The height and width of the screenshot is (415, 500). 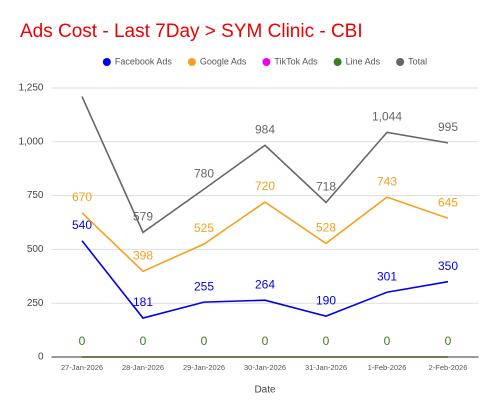 I want to click on data-label: 398, so click(x=143, y=256).